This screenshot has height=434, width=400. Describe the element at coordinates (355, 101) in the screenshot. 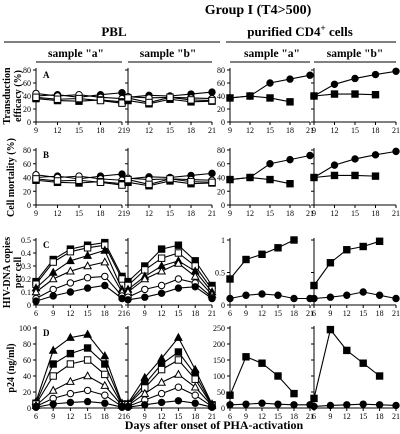

I see `panel-A-cd4-sample-b: 9 12 15 18 21` at that location.